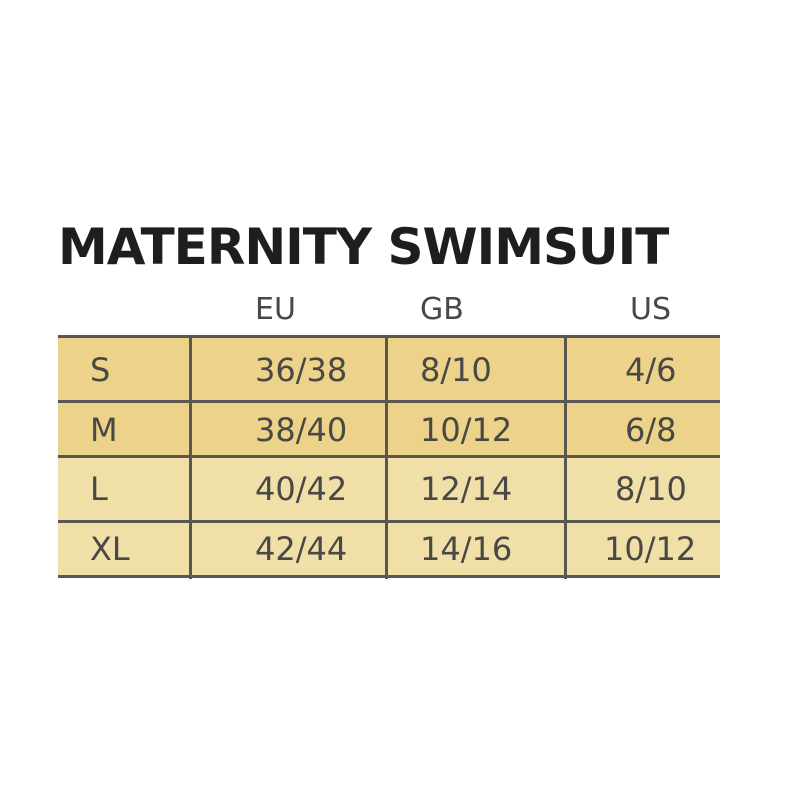 The image size is (800, 800). What do you see at coordinates (301, 549) in the screenshot?
I see `eu-cell: 42/44` at bounding box center [301, 549].